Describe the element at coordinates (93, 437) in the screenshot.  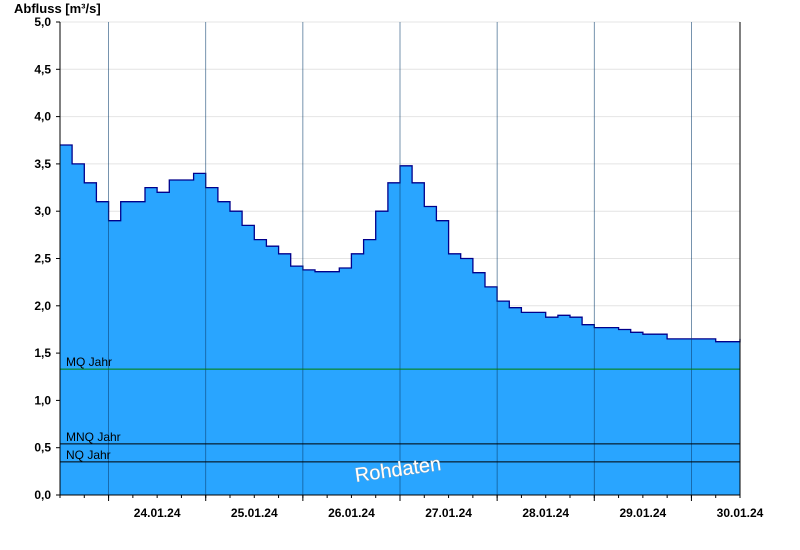
I see `reference-line-label: MNQ Jahr` at that location.